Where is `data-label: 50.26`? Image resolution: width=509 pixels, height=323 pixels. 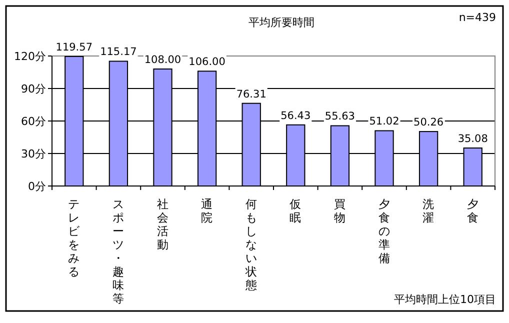 data-label: 50.26 is located at coordinates (429, 122).